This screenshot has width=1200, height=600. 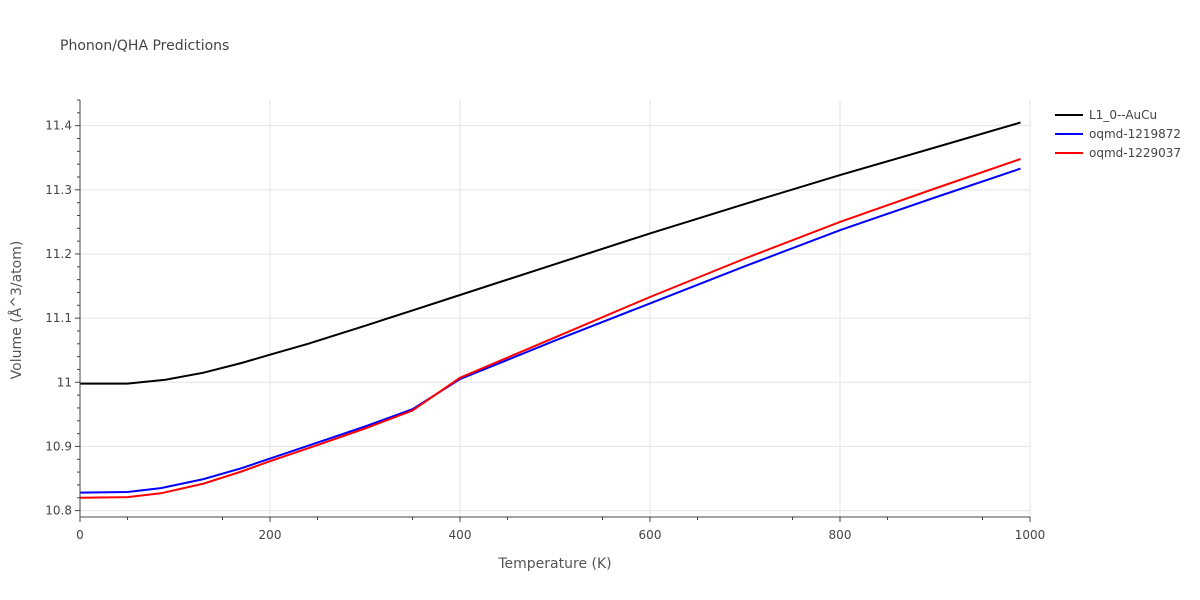 I want to click on legend-label: L1_0--AuCu, so click(x=1123, y=115).